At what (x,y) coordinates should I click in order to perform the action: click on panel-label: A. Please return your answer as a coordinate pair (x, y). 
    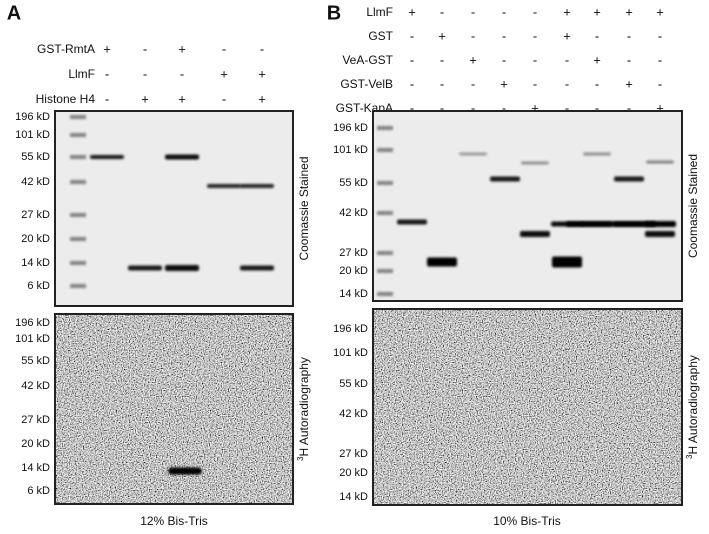
    Looking at the image, I should click on (14, 13).